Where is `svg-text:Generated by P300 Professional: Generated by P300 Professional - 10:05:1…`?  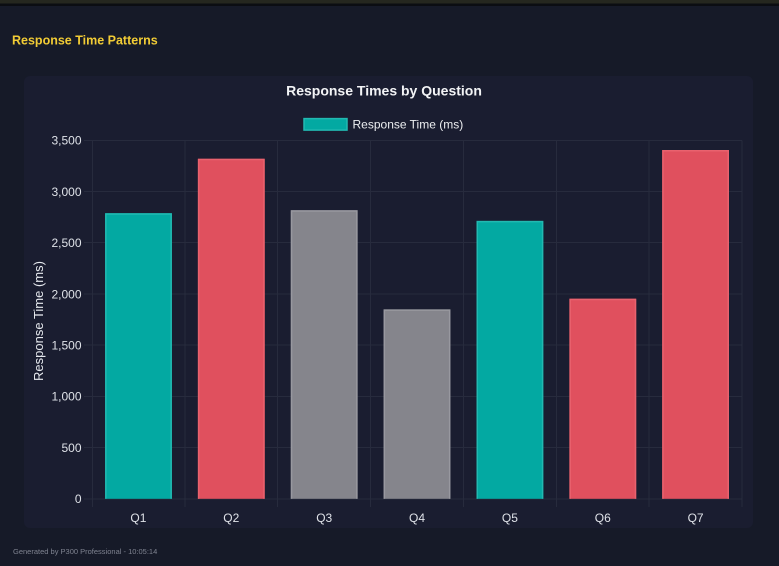
svg-text:Generated by P300 Professional: Generated by P300 Professional - 10:05:1… is located at coordinates (85, 551).